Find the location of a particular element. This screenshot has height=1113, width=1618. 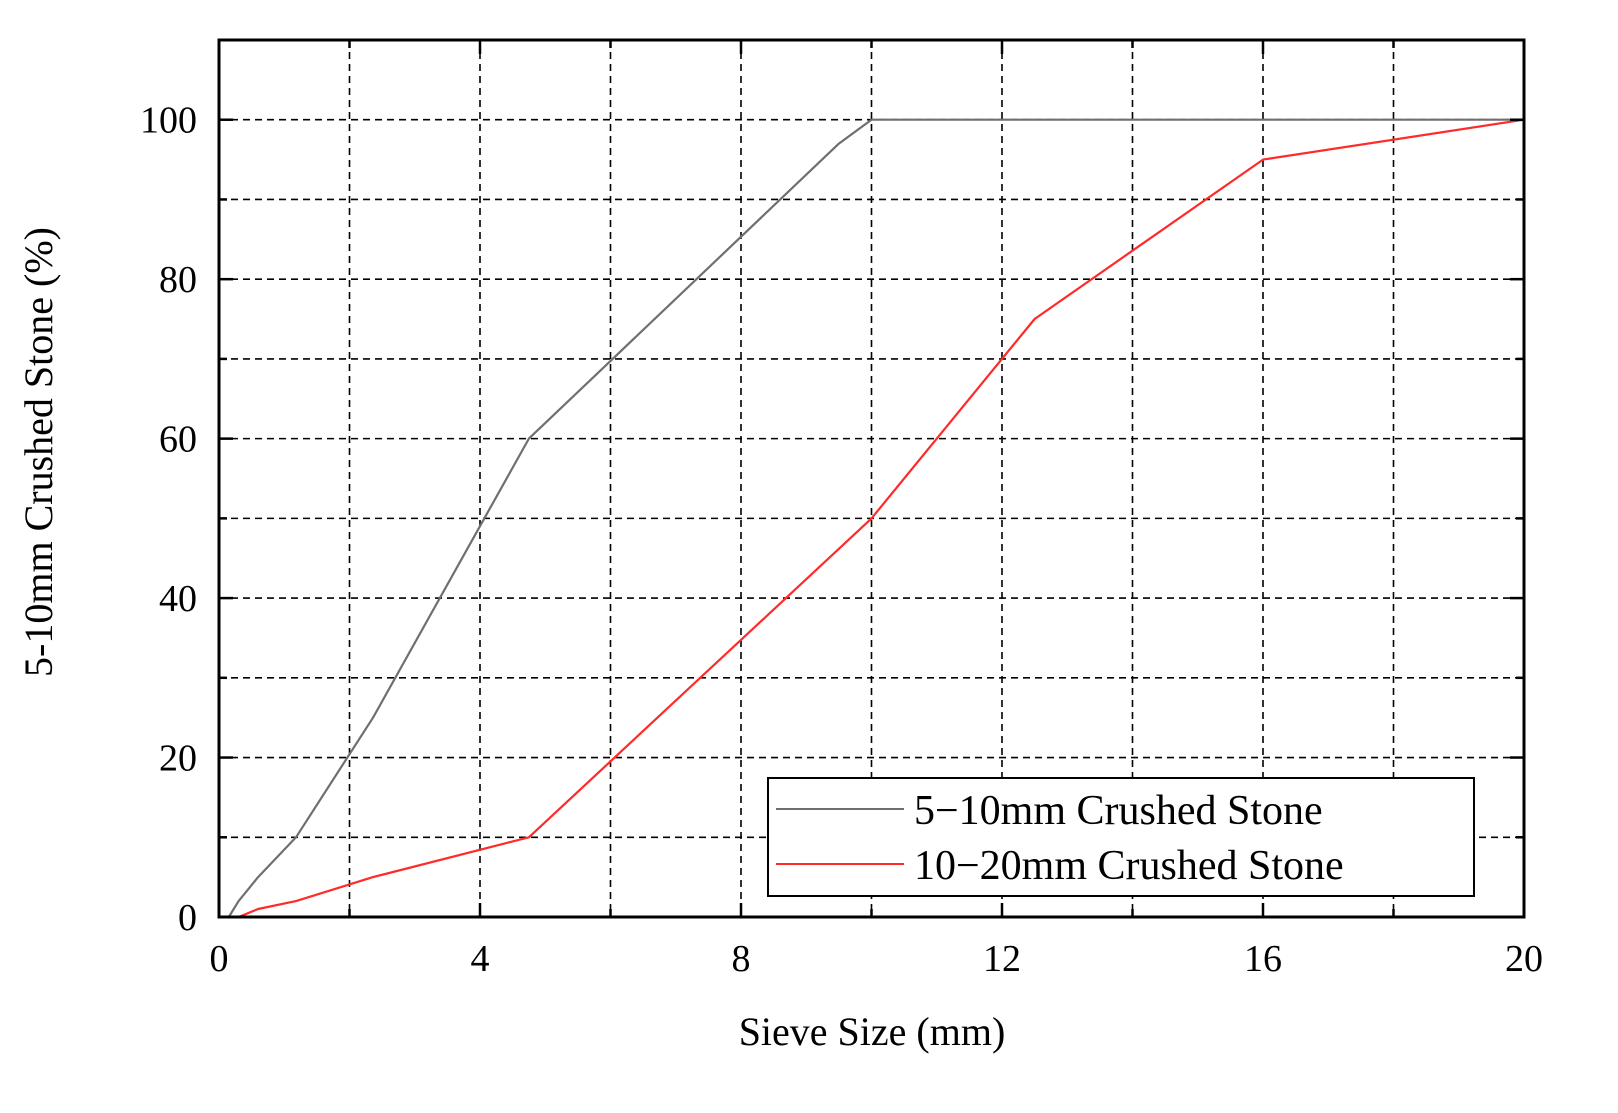

x-tick-label: 12 is located at coordinates (1002, 959).